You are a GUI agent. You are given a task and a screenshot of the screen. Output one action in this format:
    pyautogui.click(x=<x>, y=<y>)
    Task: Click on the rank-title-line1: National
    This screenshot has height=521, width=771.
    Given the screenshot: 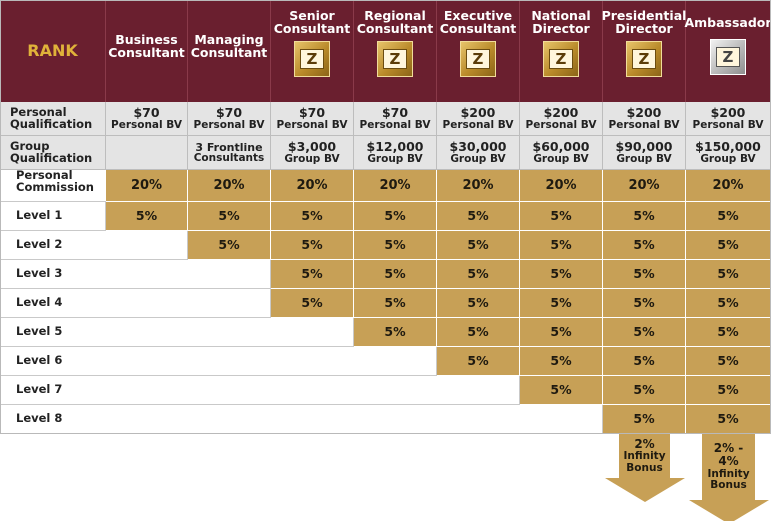 What is the action you would take?
    pyautogui.click(x=561, y=15)
    